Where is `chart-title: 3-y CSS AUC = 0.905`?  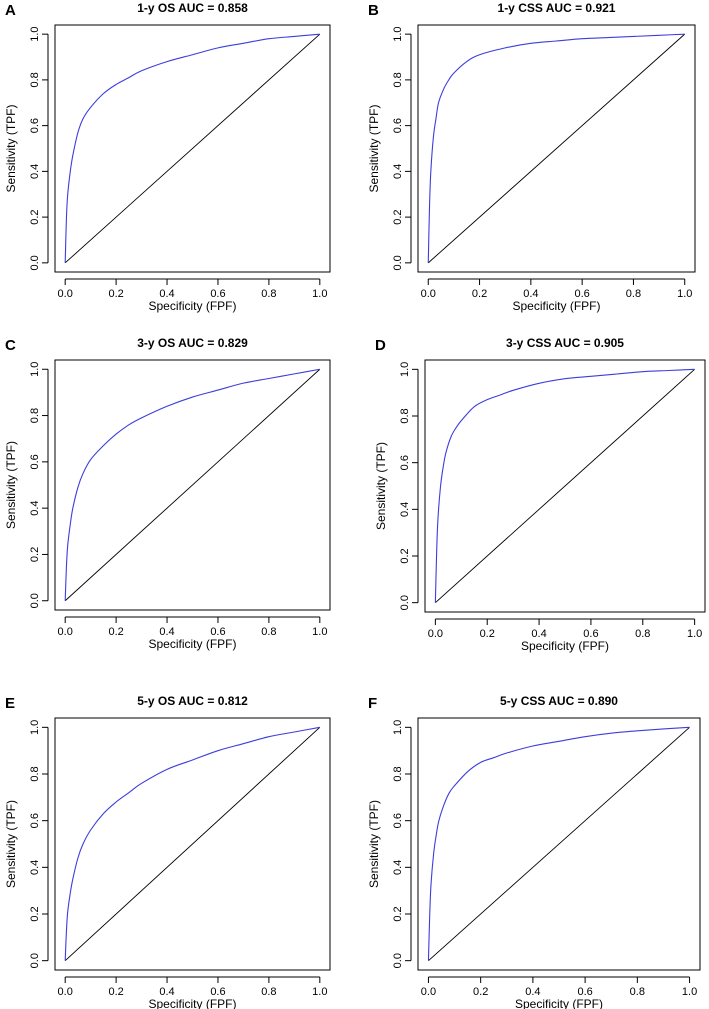 chart-title: 3-y CSS AUC = 0.905 is located at coordinates (565, 343).